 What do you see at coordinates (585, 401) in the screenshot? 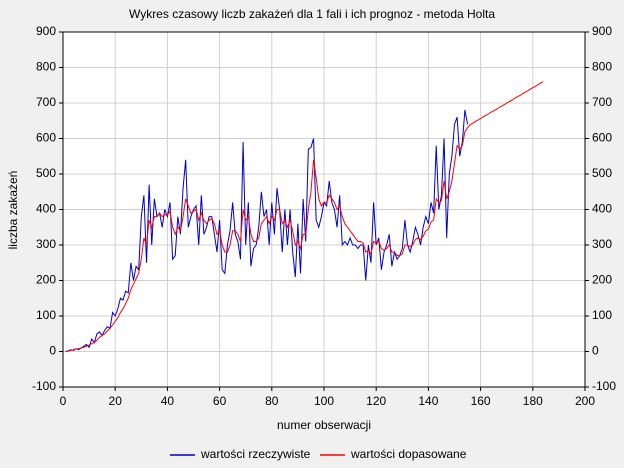
I see `x-tick-label: 200` at bounding box center [585, 401].